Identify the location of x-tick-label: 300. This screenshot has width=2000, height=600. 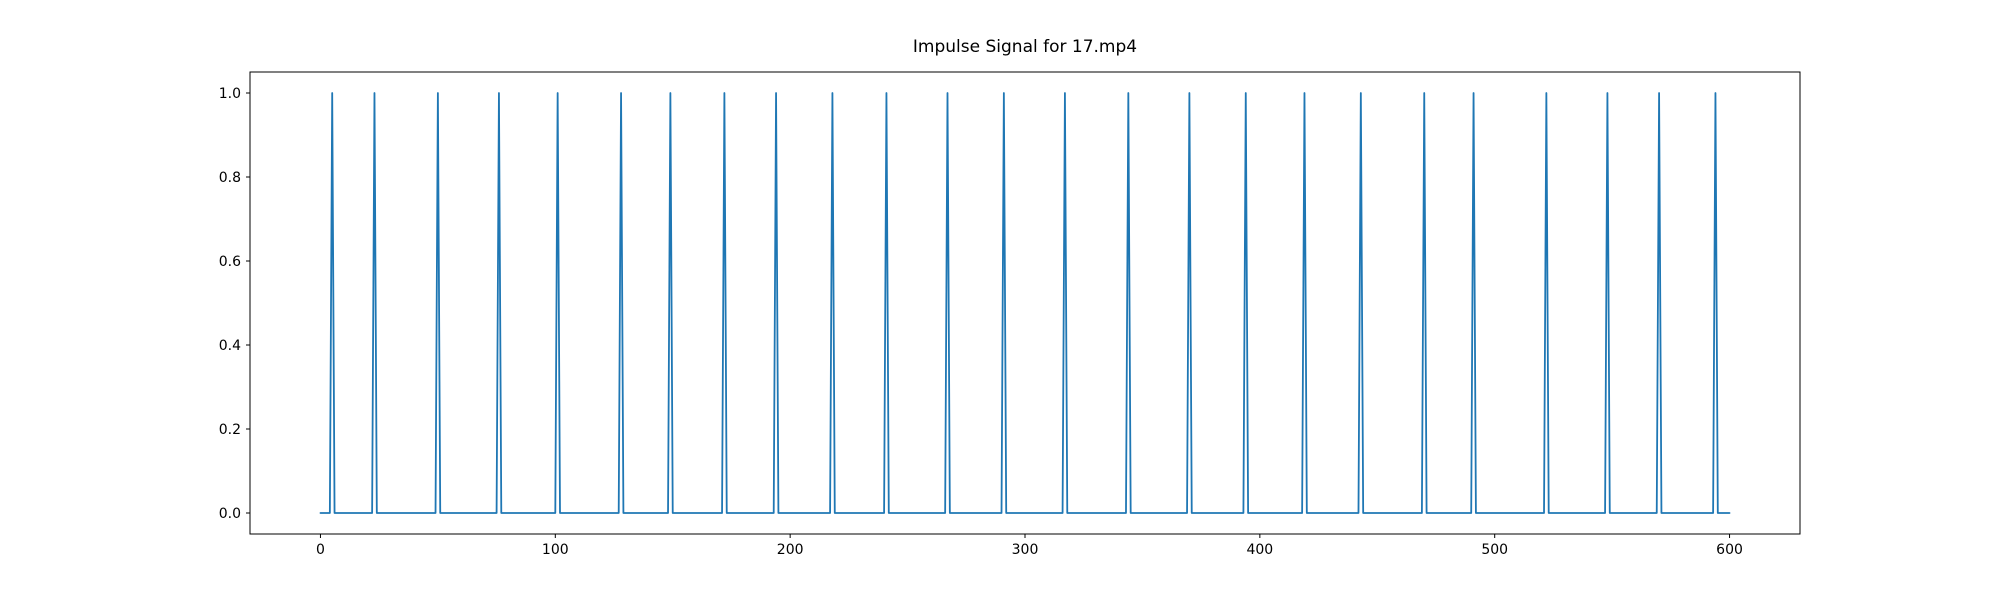
(1025, 550).